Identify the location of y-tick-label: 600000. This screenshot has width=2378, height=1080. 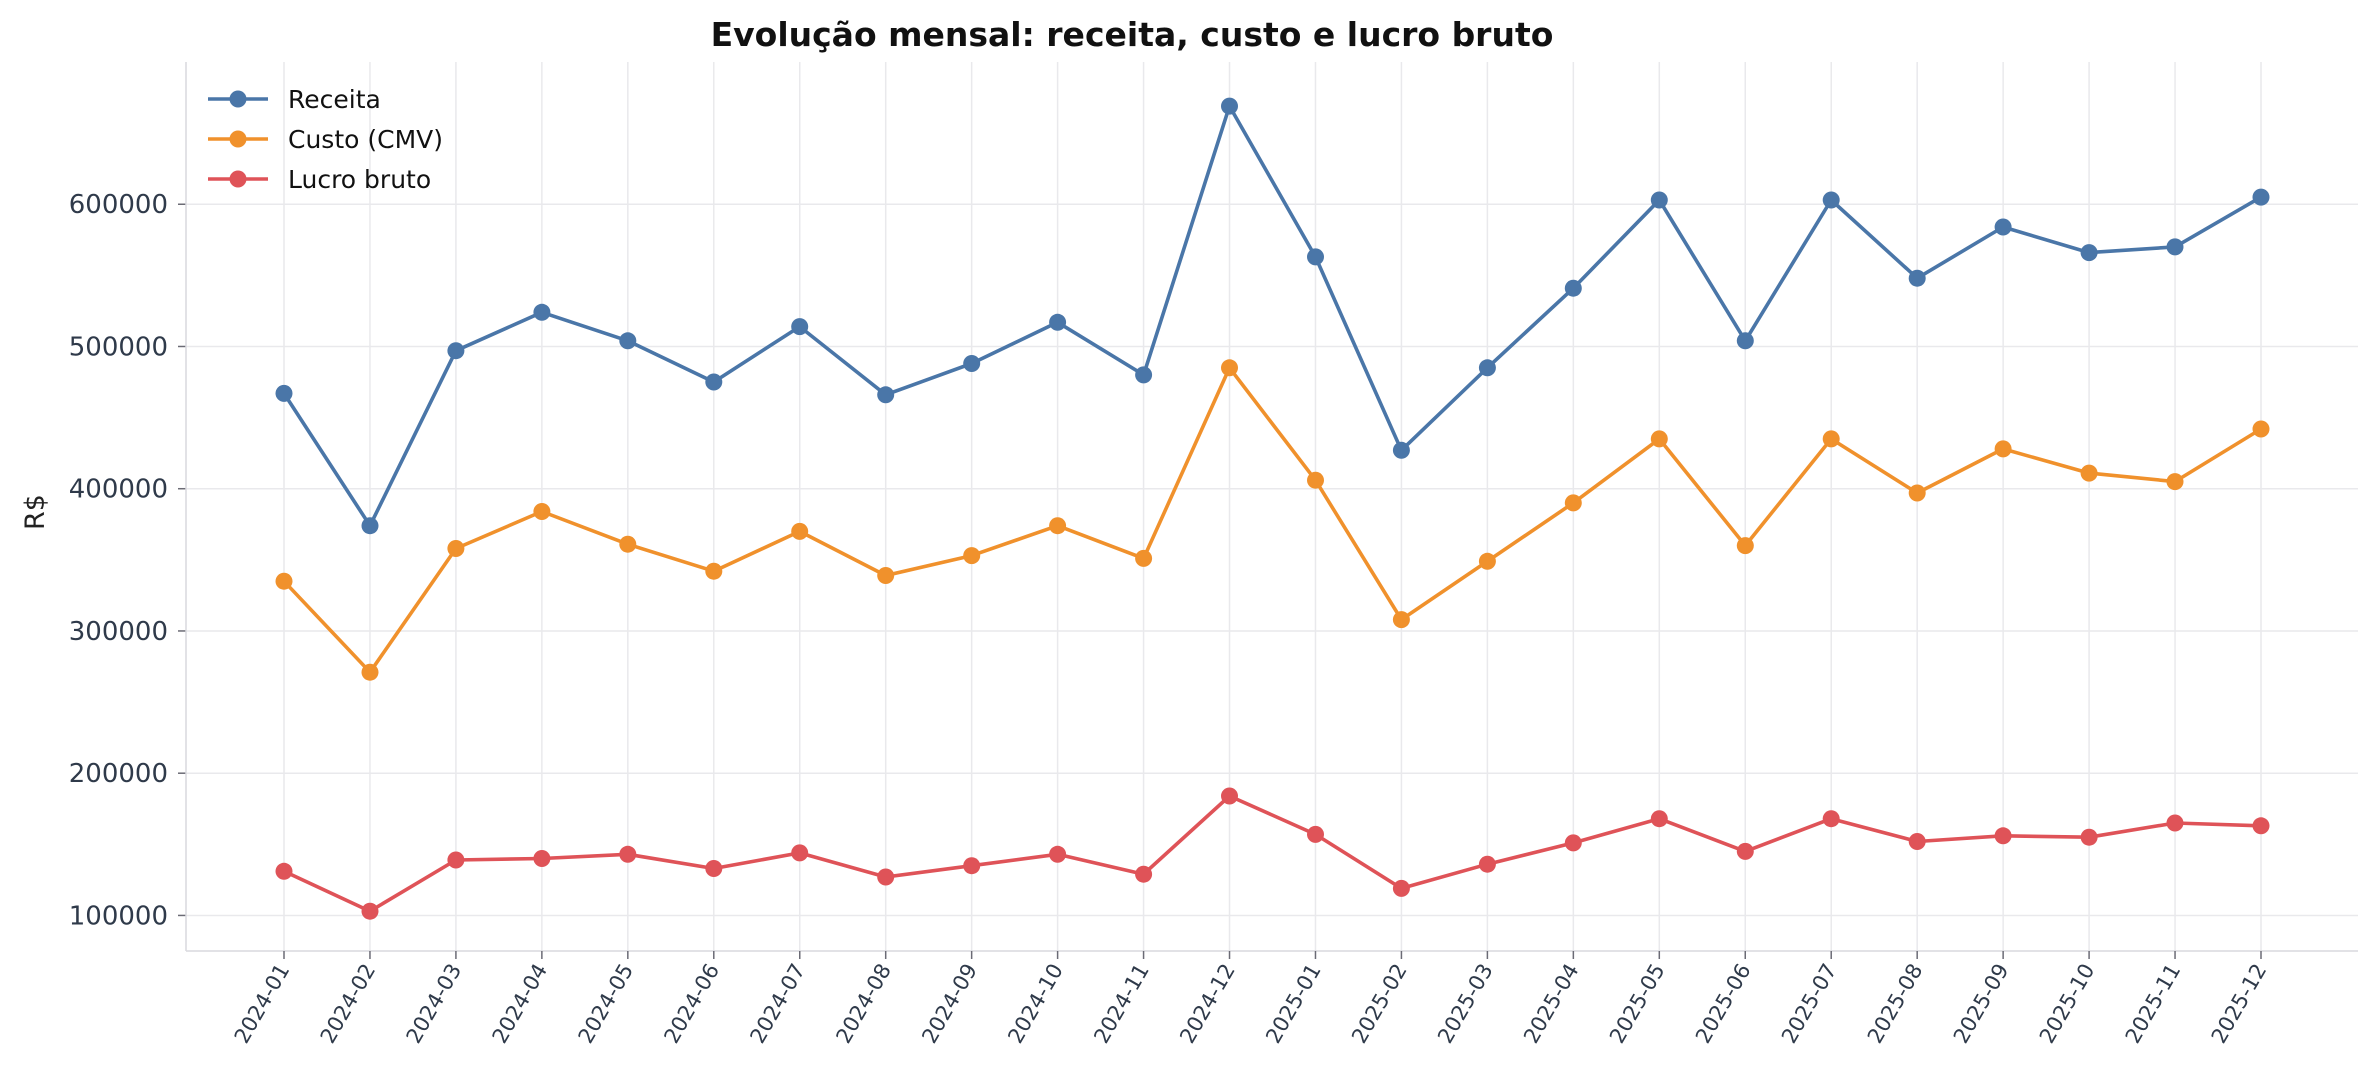
(118, 205).